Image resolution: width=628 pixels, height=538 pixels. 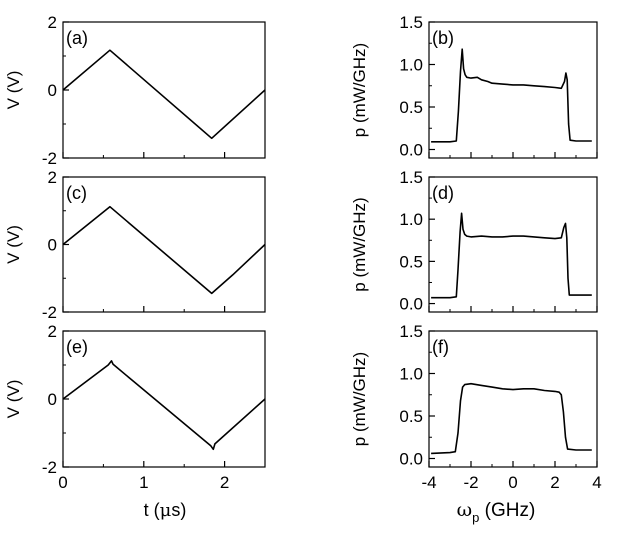 I want to click on panel-c: -2 0 2 (c) V (V), so click(x=135, y=245).